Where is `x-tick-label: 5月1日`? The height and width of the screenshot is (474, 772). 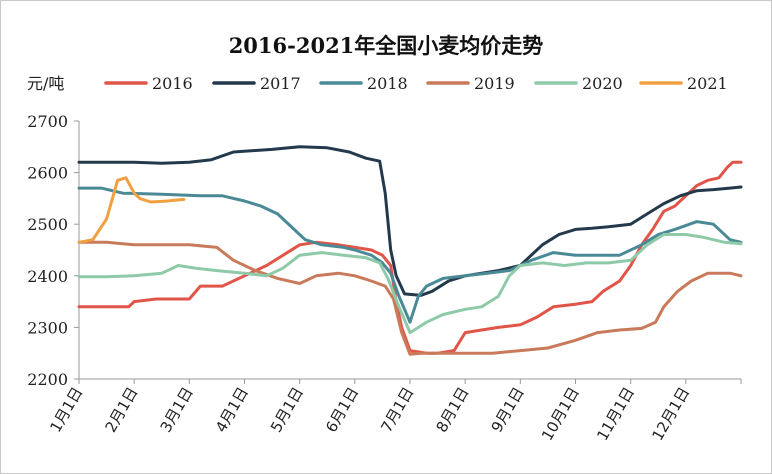 x-tick-label: 5月1日 is located at coordinates (287, 410).